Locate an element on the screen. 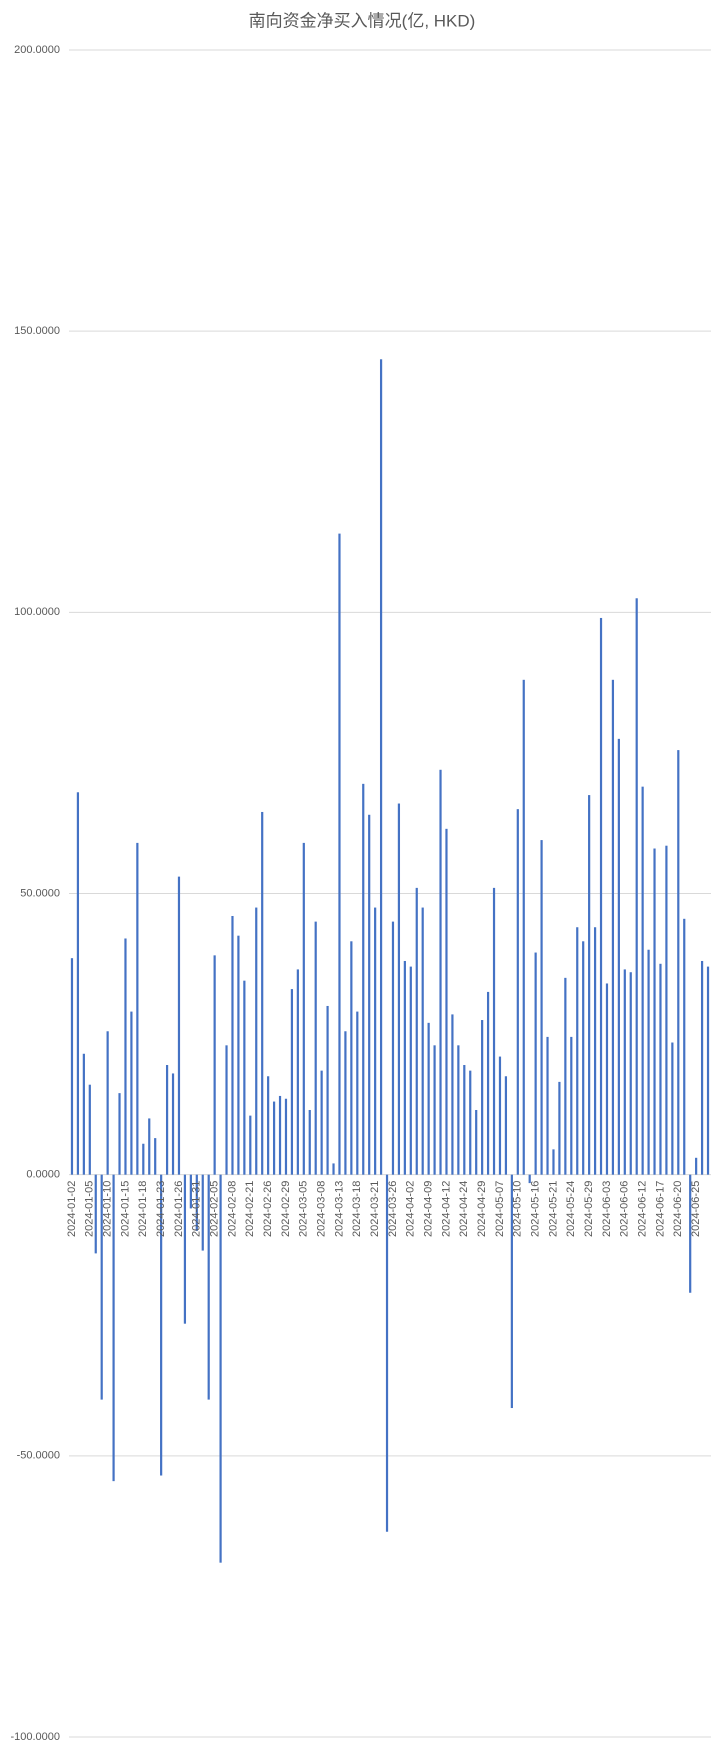 This screenshot has height=1751, width=725. x-tick-label: 2024-06-17 is located at coordinates (660, 1209).